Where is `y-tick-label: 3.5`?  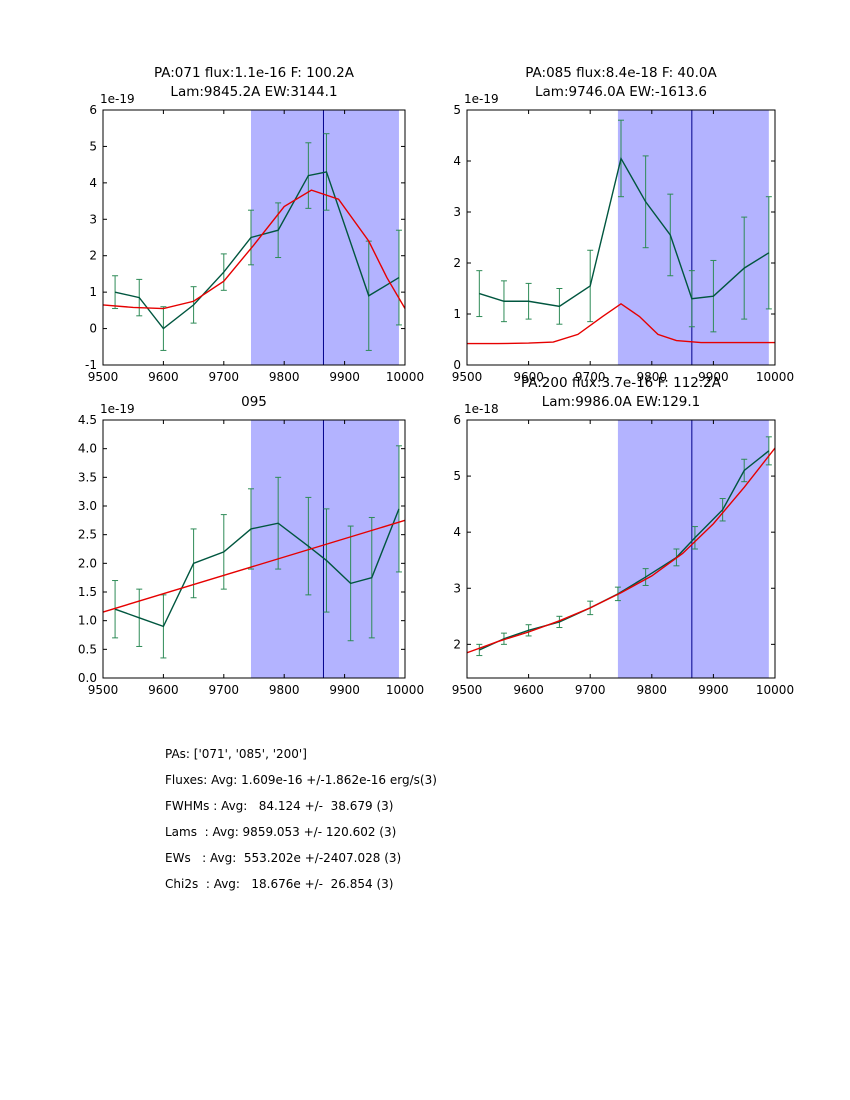
y-tick-label: 3.5 is located at coordinates (87, 477).